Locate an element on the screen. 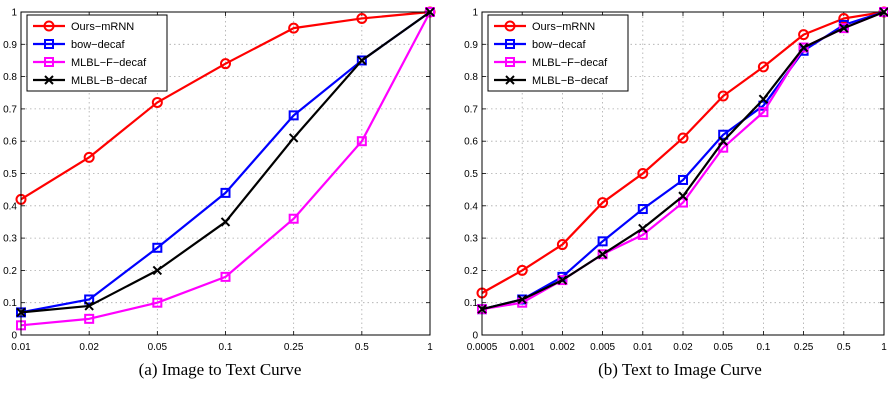 This screenshot has width=888, height=394. y-tick-label: 0.6 is located at coordinates (471, 142).